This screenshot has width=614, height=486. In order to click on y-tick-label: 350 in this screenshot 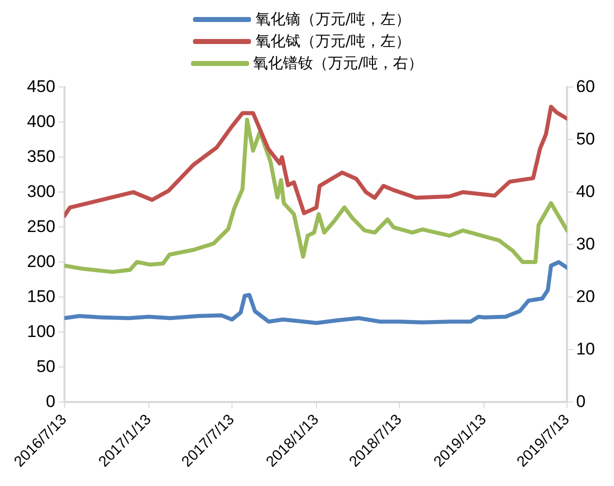, I will do `click(41, 156)`.